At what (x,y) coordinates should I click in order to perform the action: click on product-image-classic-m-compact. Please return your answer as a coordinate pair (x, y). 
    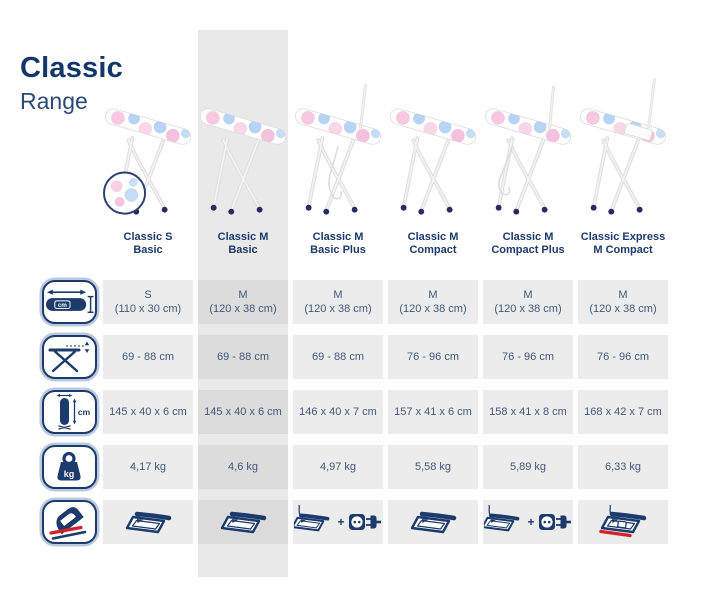
    Looking at the image, I should click on (433, 127).